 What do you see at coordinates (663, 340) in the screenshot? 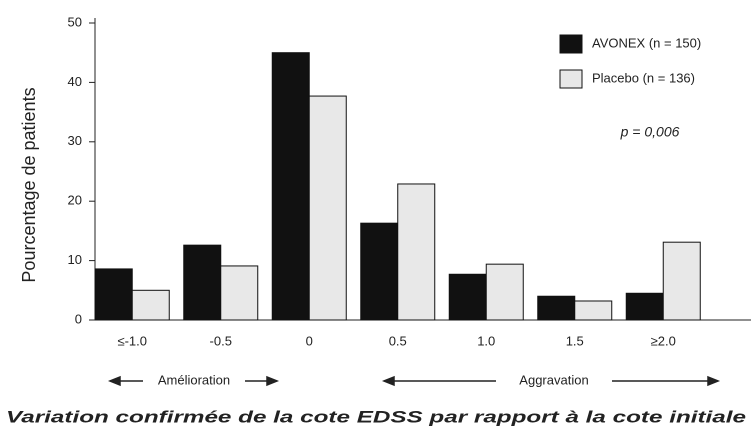
I see `x-tick-label: ≥2.0` at bounding box center [663, 340].